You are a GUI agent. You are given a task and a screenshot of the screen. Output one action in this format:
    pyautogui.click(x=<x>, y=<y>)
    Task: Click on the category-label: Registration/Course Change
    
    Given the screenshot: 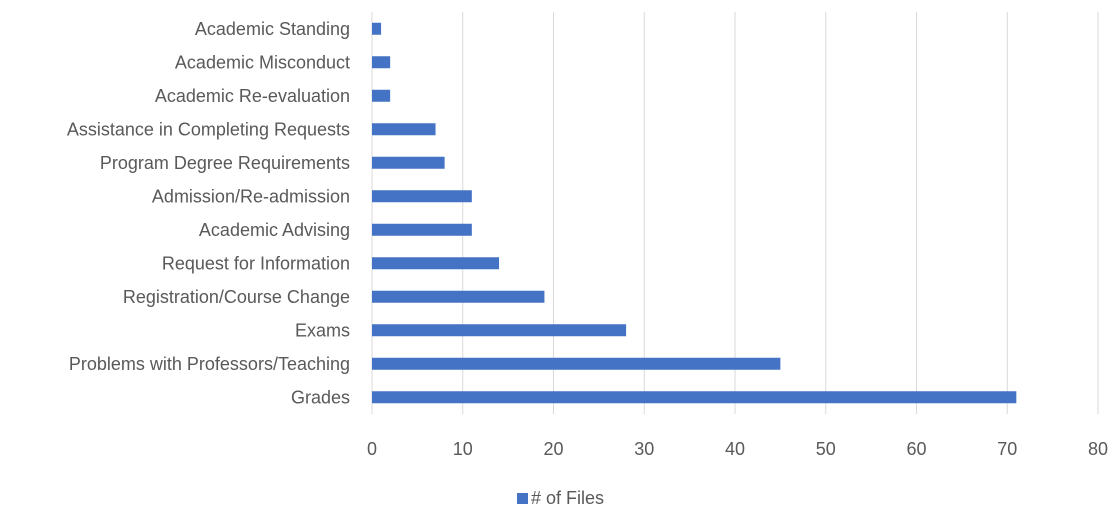 What is the action you would take?
    pyautogui.click(x=236, y=297)
    